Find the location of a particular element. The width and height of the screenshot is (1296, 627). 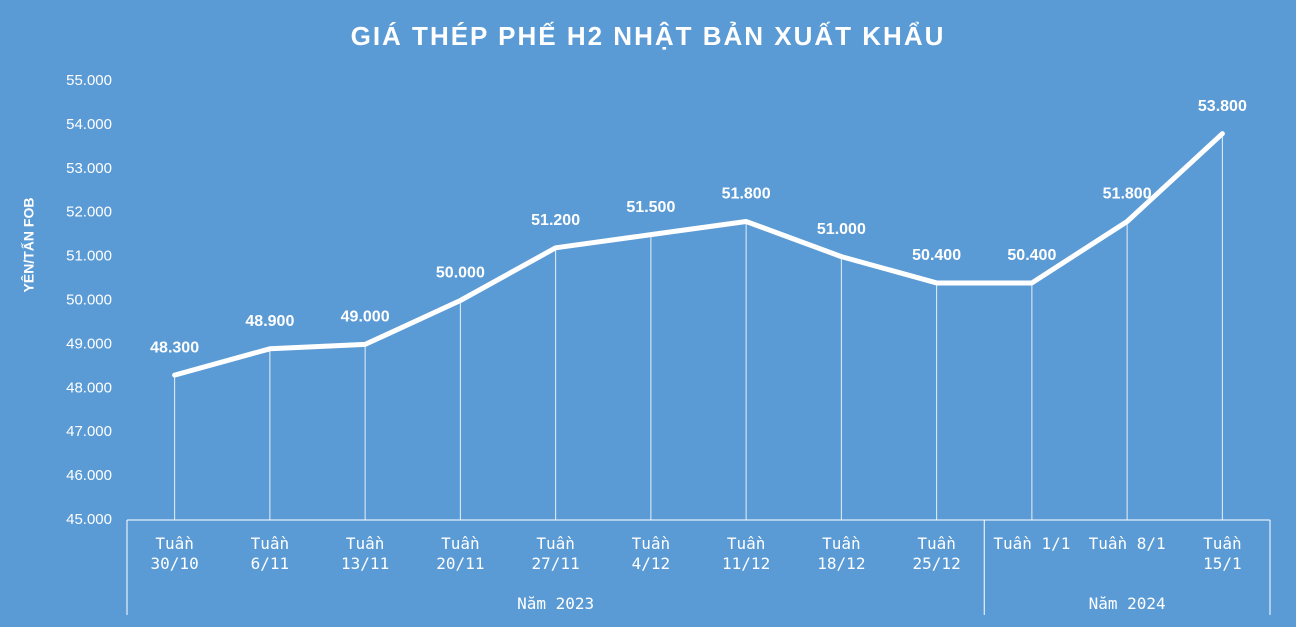

data-label: 51.000 is located at coordinates (841, 229).